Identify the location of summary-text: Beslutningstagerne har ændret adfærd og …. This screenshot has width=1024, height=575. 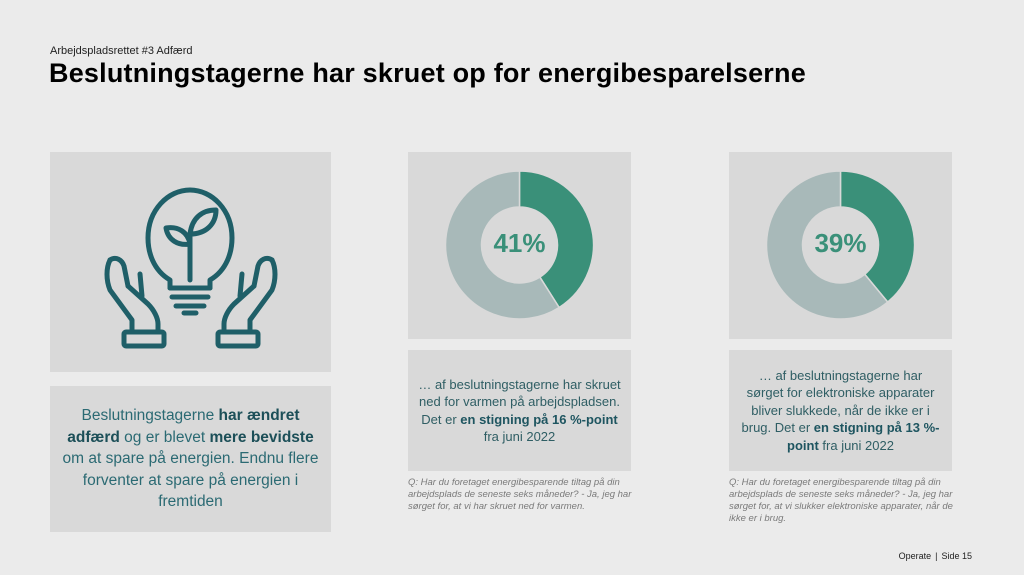
(190, 459).